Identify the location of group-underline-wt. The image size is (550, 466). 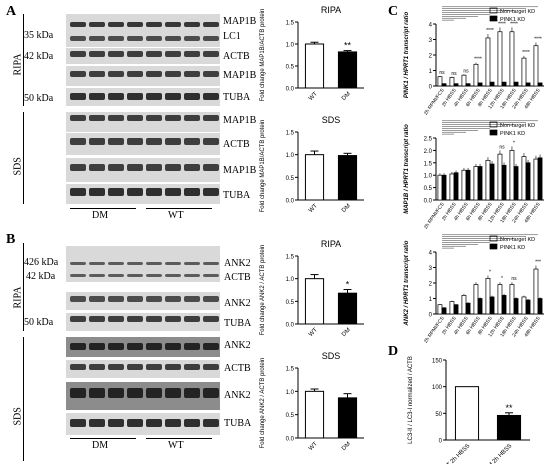
(179, 208).